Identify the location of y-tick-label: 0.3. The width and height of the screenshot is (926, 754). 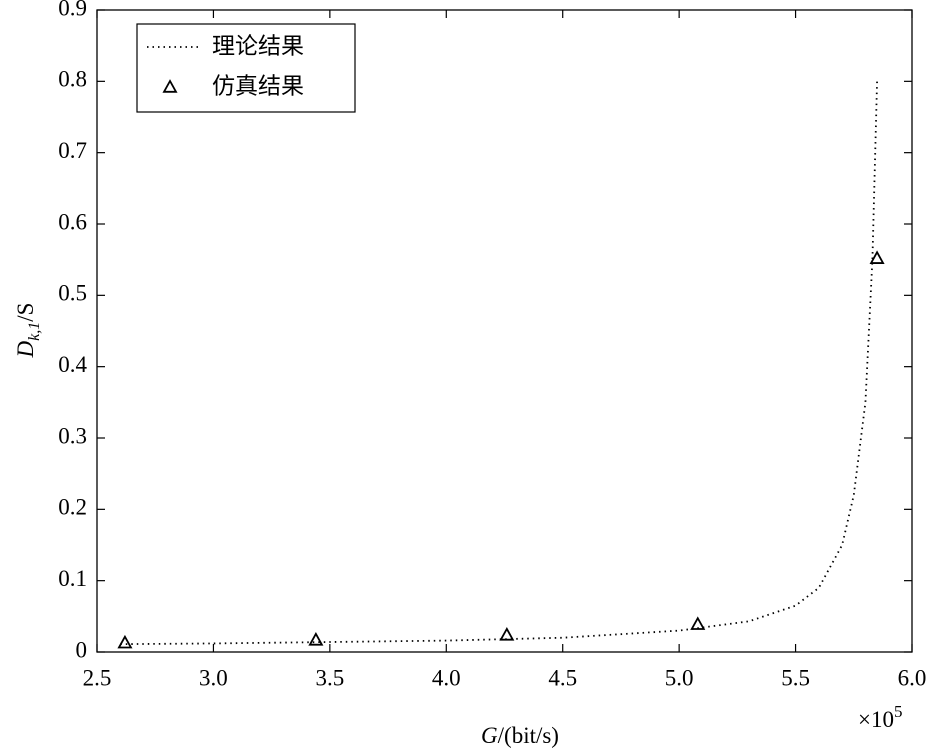
(72, 435).